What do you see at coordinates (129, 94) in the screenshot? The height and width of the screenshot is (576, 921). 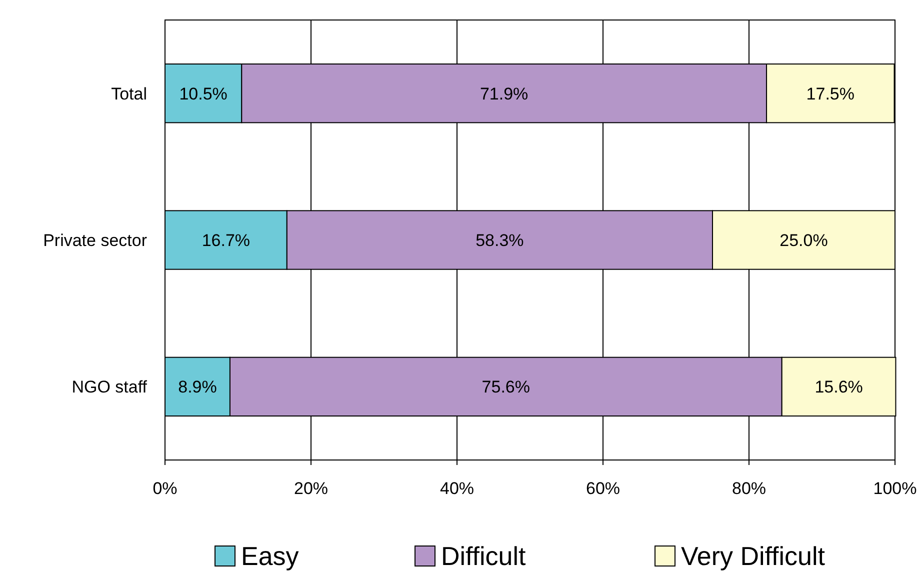 I see `y-tick-label: Total` at bounding box center [129, 94].